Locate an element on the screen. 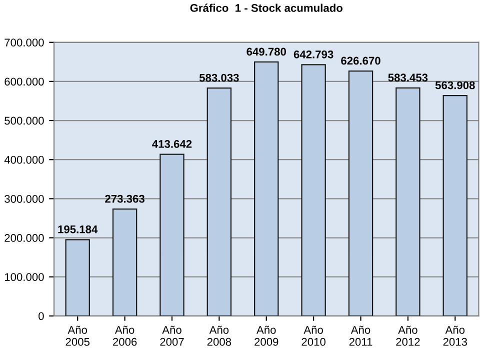 The image size is (491, 353). y-tick-label: 700.000 is located at coordinates (24, 42).